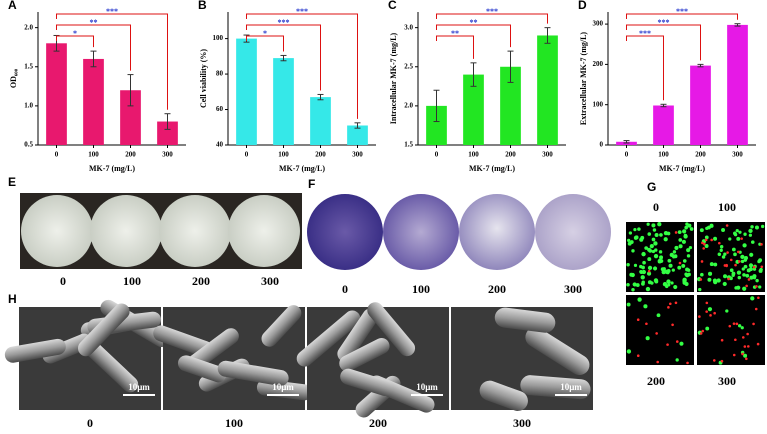 Image resolution: width=767 pixels, height=434 pixels. What do you see at coordinates (737, 155) in the screenshot?
I see `x-tick-label: 300` at bounding box center [737, 155].